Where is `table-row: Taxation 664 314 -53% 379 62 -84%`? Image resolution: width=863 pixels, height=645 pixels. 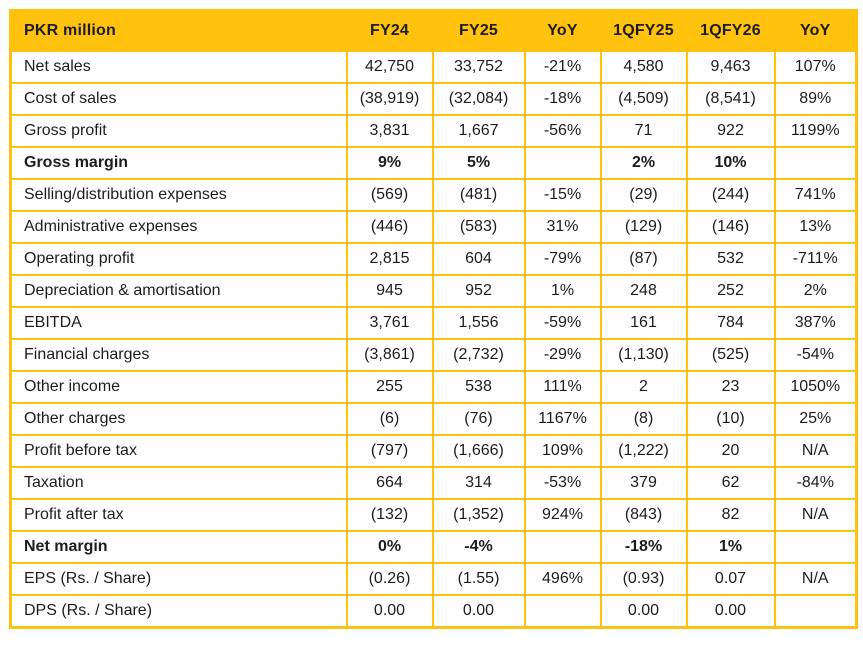
table-row: Taxation 664 314 -53% 379 62 -84% is located at coordinates (433, 482).